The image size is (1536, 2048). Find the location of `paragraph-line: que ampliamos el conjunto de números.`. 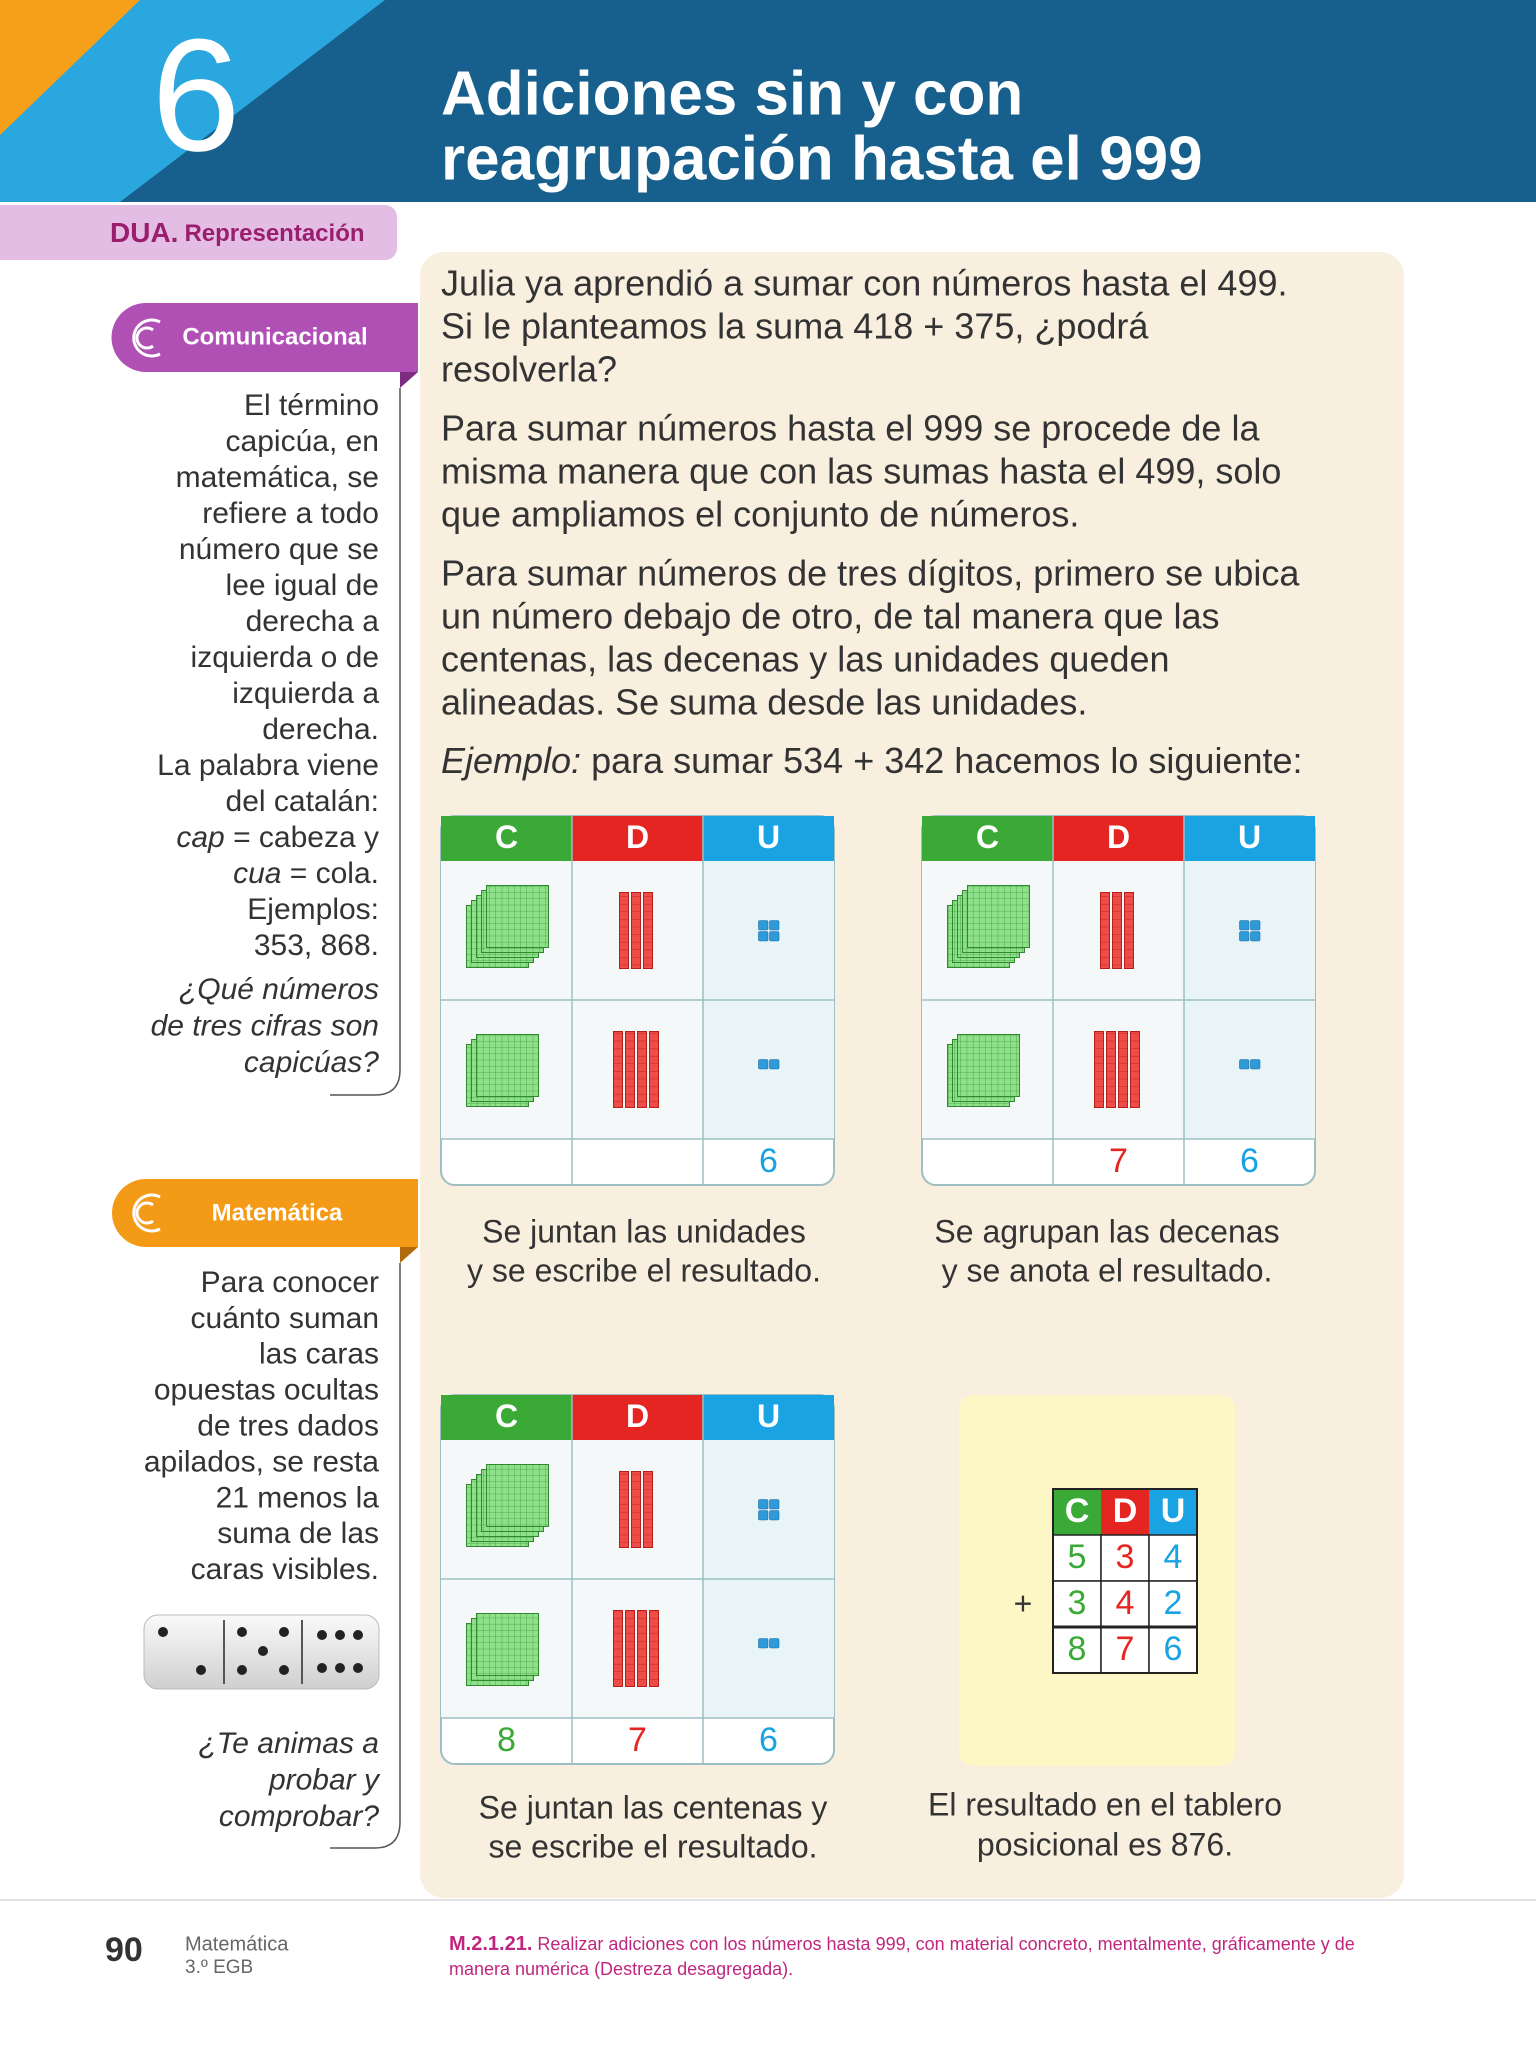

paragraph-line: que ampliamos el conjunto de números. is located at coordinates (760, 514).